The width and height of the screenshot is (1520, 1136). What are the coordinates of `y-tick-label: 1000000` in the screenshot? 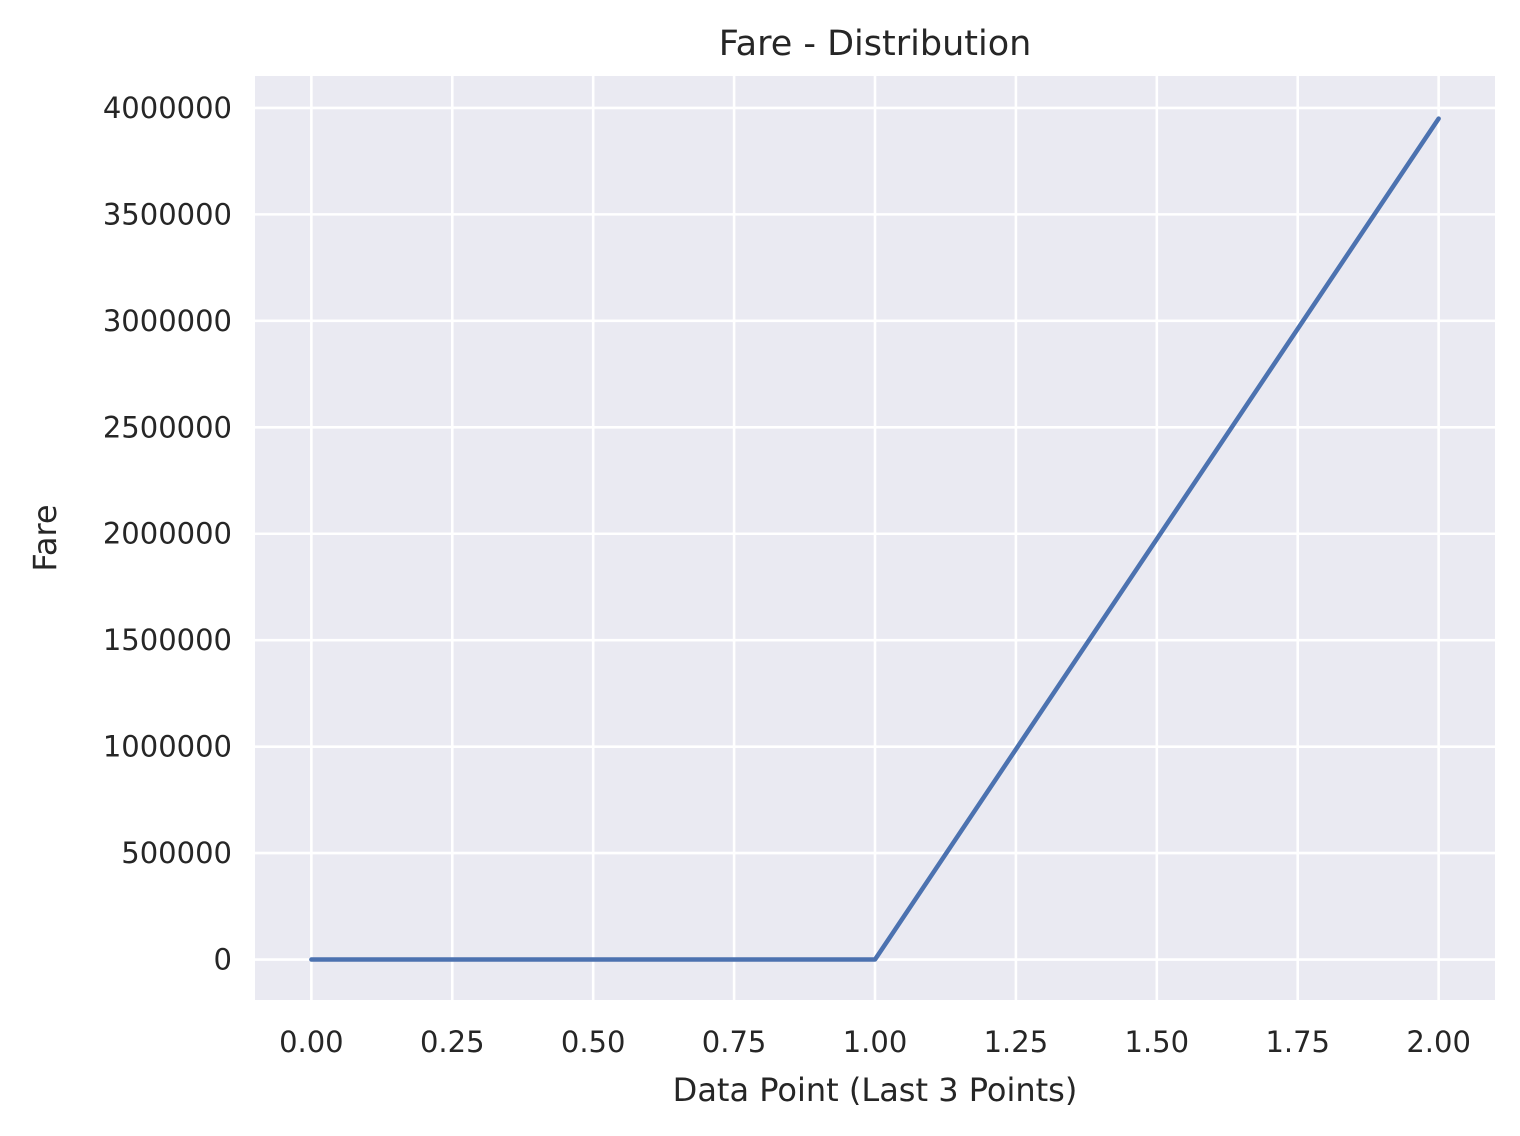 It's located at (167, 747).